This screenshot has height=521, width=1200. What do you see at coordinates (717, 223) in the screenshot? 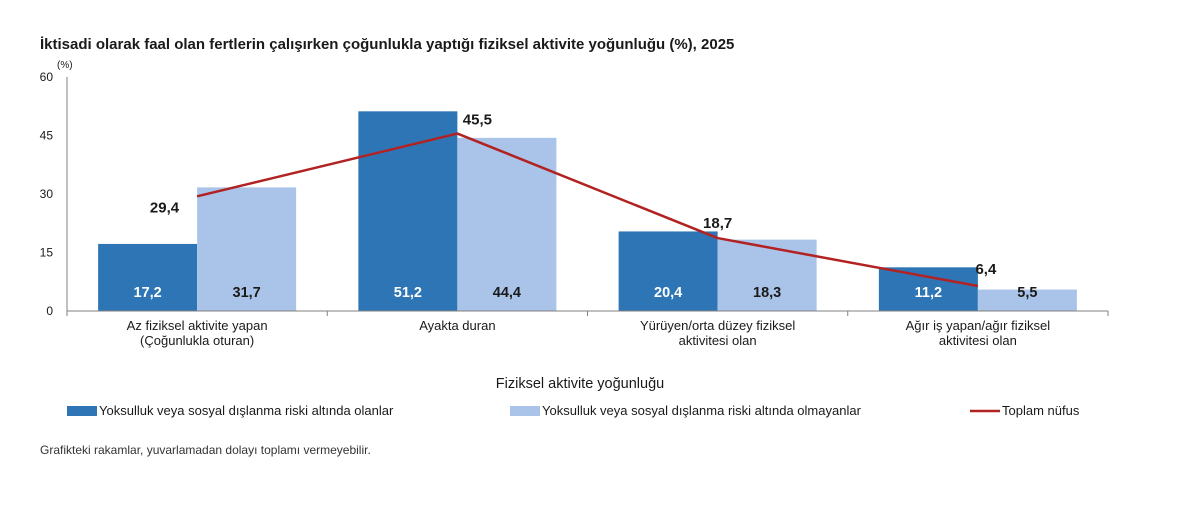
I see `line-value-label: 18,7` at bounding box center [717, 223].